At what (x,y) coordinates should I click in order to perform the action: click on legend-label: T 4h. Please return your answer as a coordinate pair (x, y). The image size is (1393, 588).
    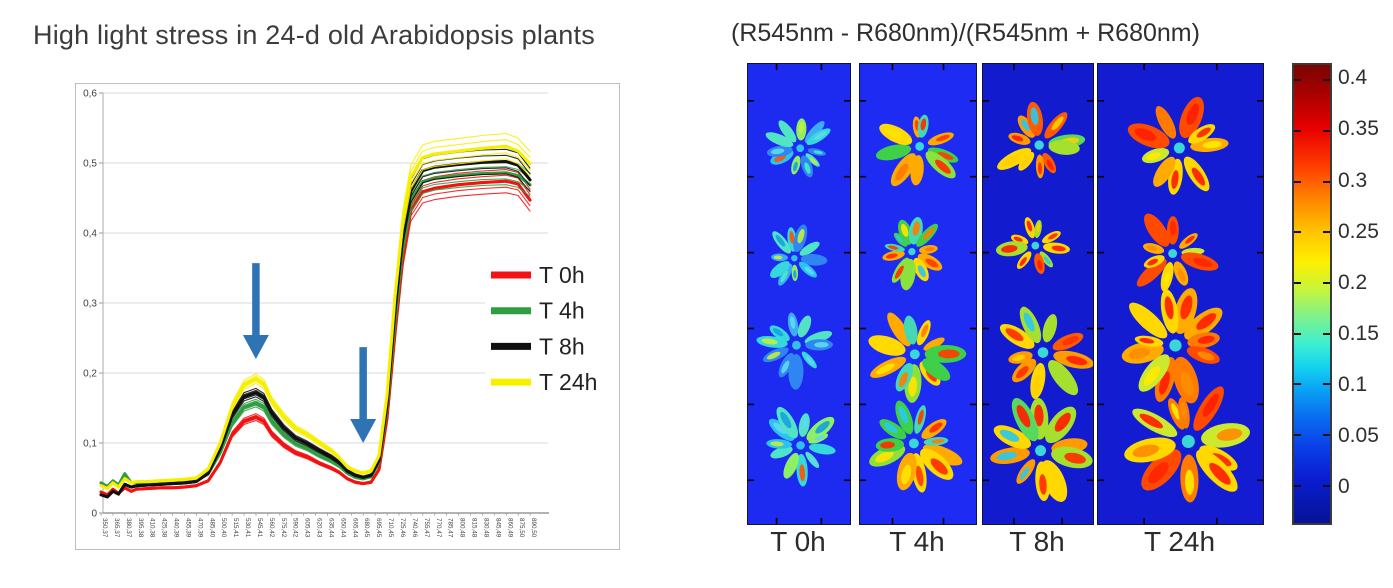
    Looking at the image, I should click on (562, 311).